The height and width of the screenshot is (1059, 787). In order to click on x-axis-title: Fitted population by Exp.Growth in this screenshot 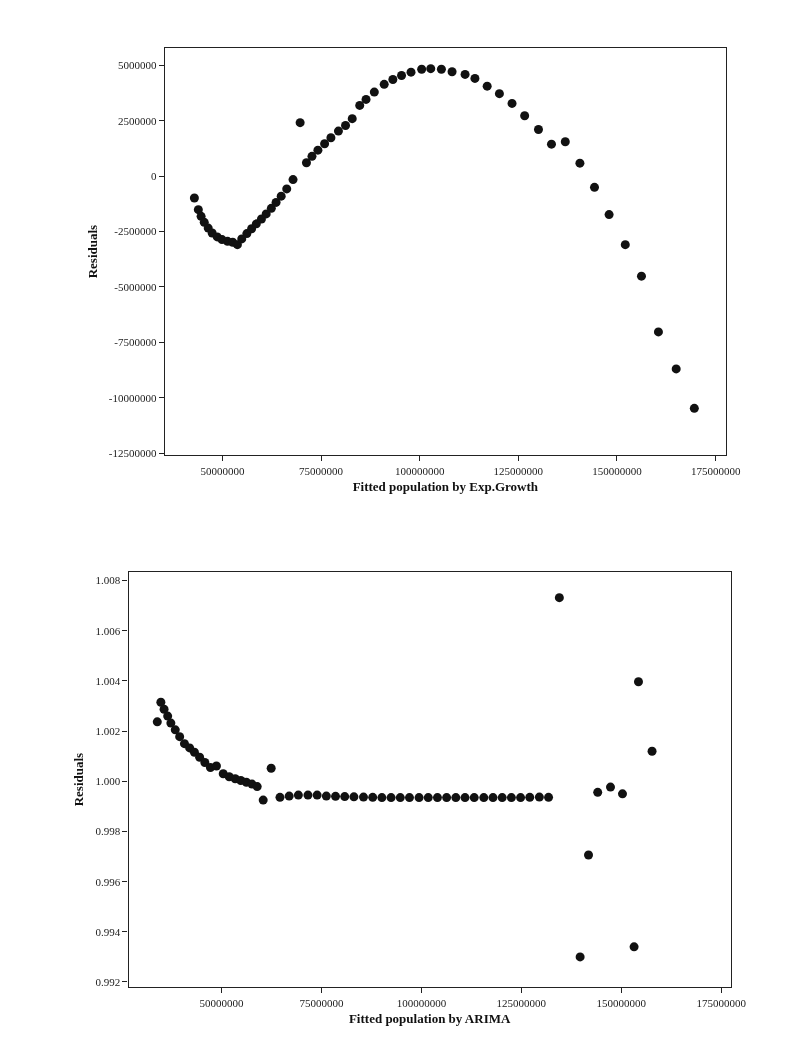, I will do `click(445, 487)`.